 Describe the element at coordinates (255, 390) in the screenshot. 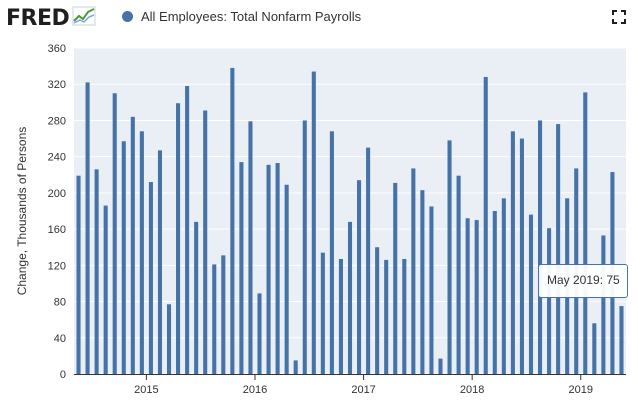

I see `x-tick-label: 2016` at that location.